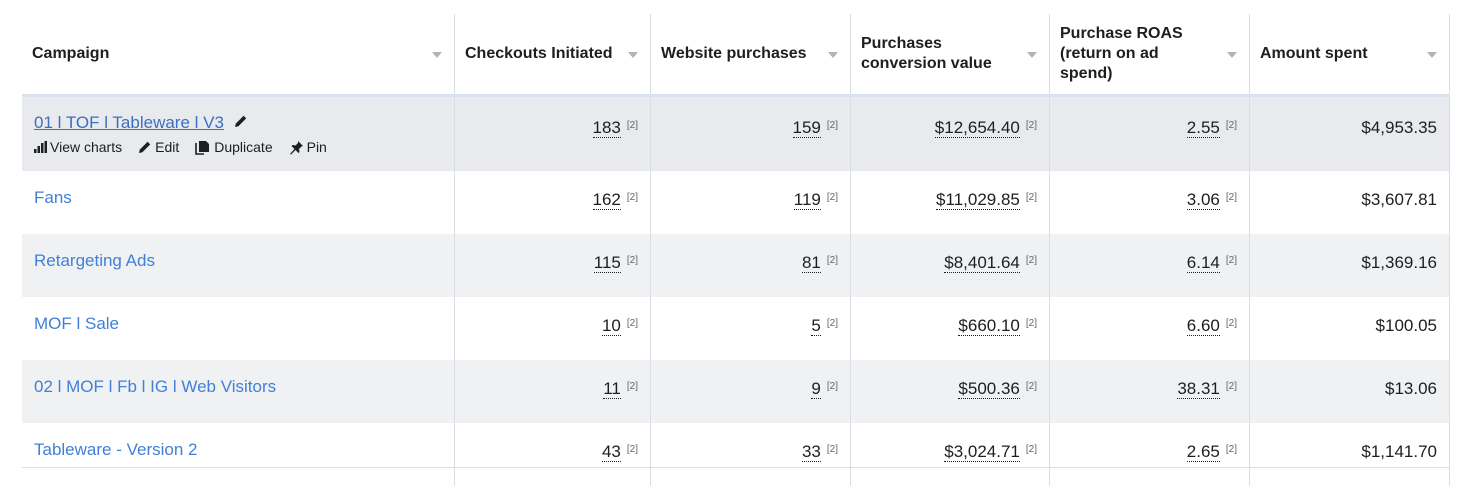 This screenshot has width=1476, height=492. I want to click on purchases-value: 119, so click(807, 200).